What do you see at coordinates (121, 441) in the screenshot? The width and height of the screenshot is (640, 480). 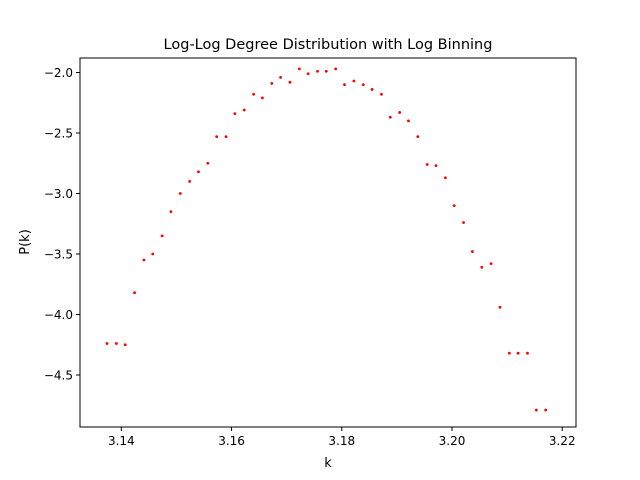 I see `x-tick-label-0: 3.14` at bounding box center [121, 441].